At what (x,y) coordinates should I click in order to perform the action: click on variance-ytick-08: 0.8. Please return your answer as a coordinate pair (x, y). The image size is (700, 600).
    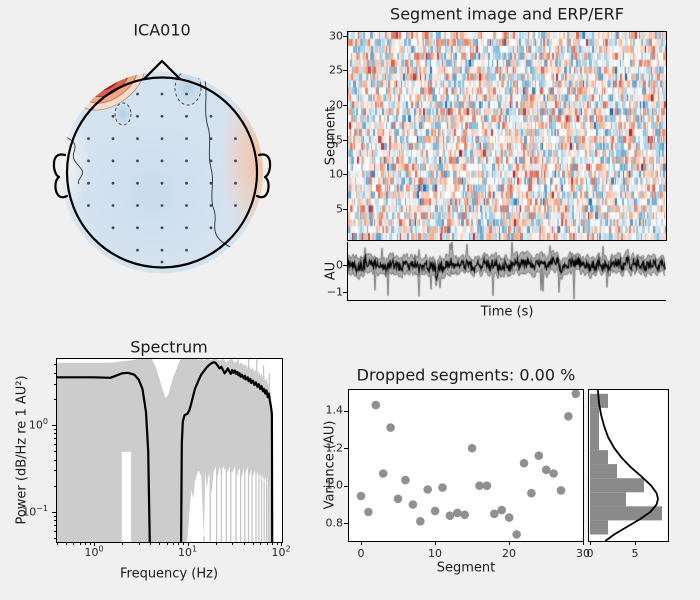
    Looking at the image, I should click on (334, 523).